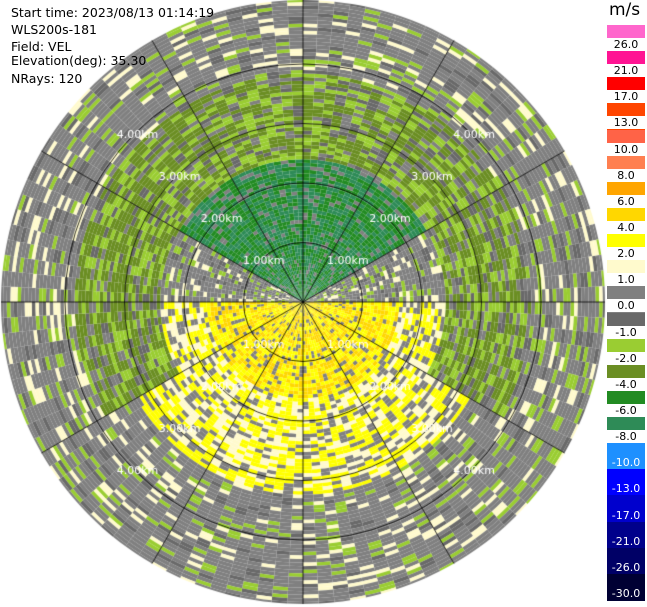 This screenshot has height=607, width=647. Describe the element at coordinates (626, 410) in the screenshot. I see `colorbar-tick-label: -6.0` at that location.